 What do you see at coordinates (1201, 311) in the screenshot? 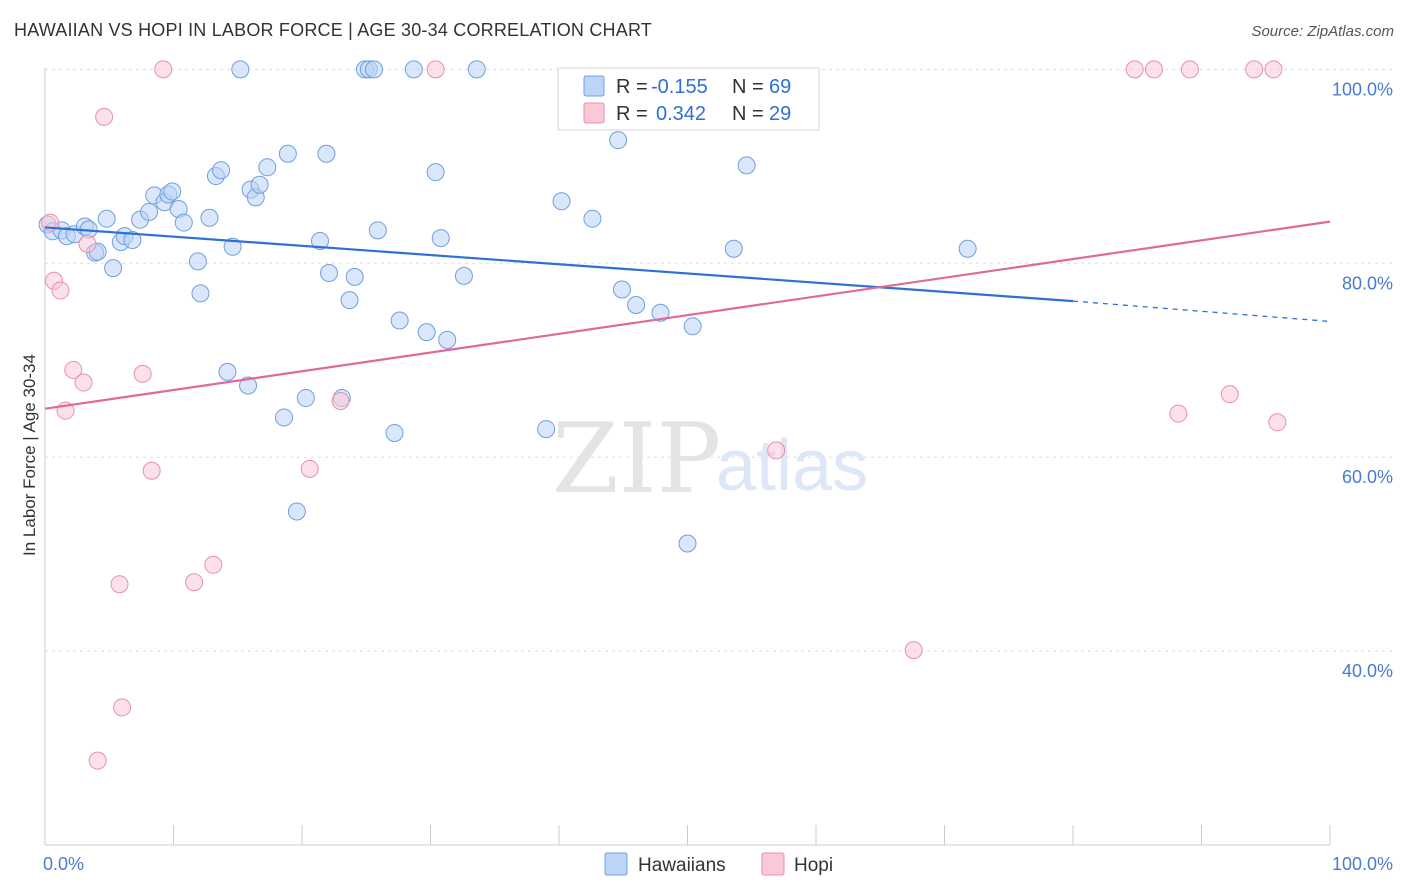
I see `trendline-hawaiians-extension` at bounding box center [1201, 311].